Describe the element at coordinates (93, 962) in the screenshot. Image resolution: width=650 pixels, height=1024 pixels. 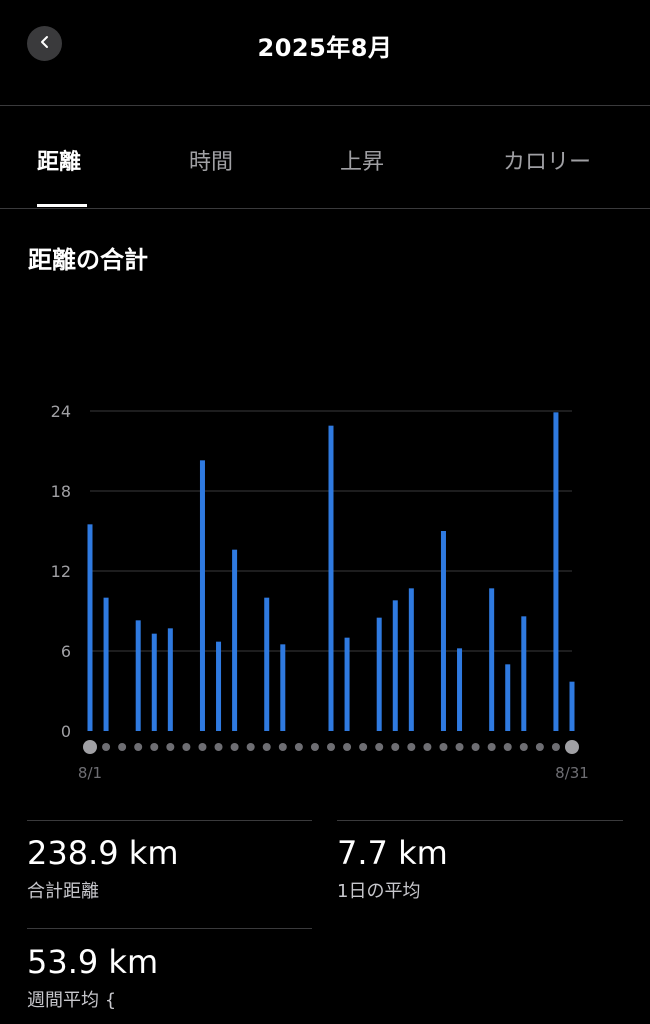
I see `weekly-average-value: 53.9 km` at that location.